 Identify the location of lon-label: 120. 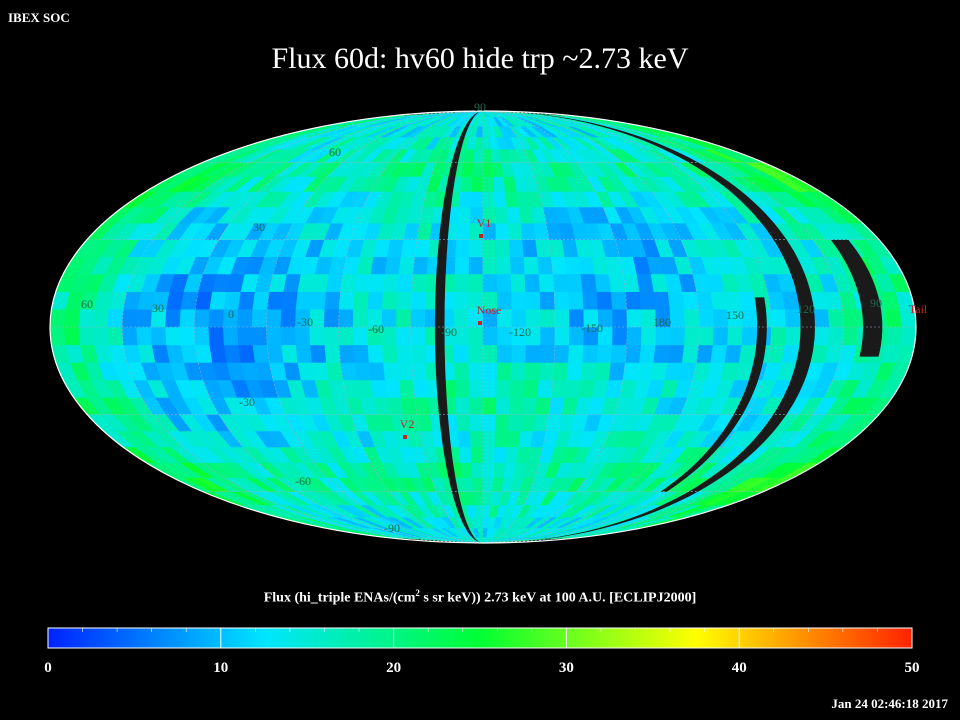
(806, 309).